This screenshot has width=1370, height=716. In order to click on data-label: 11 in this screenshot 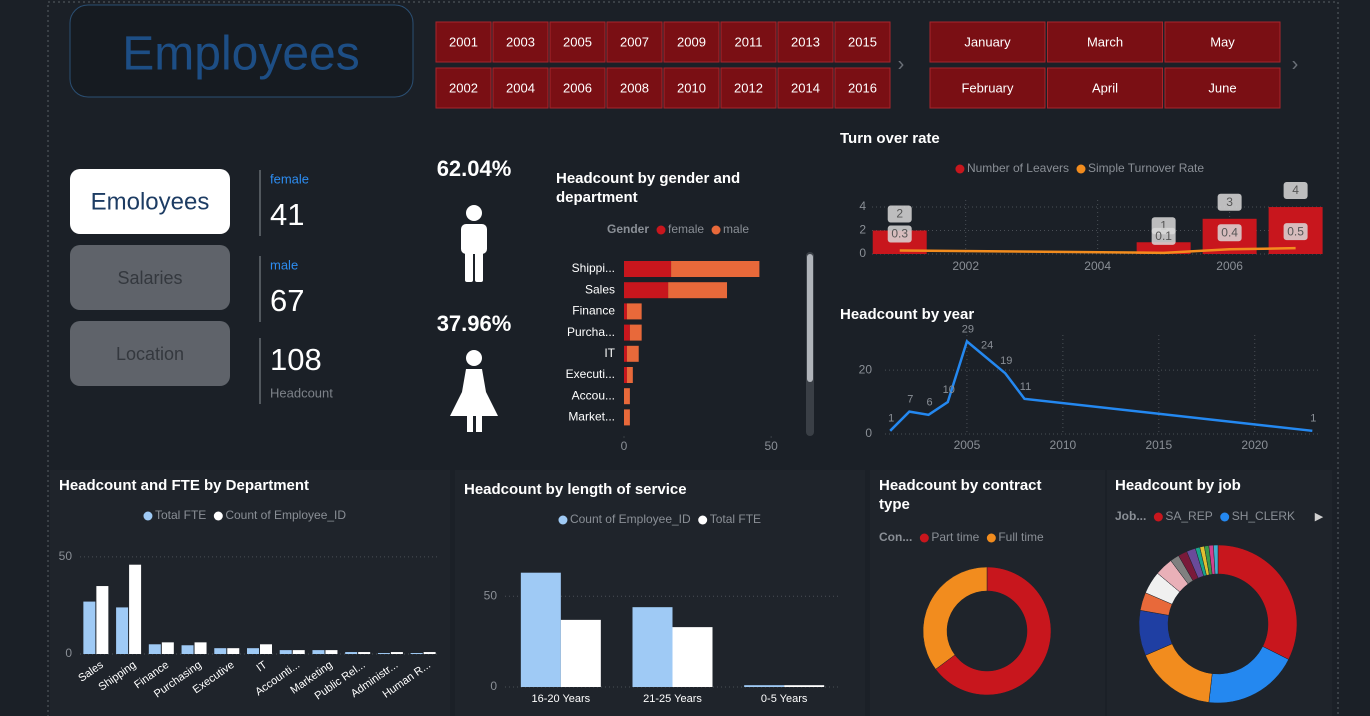, I will do `click(1025, 387)`.